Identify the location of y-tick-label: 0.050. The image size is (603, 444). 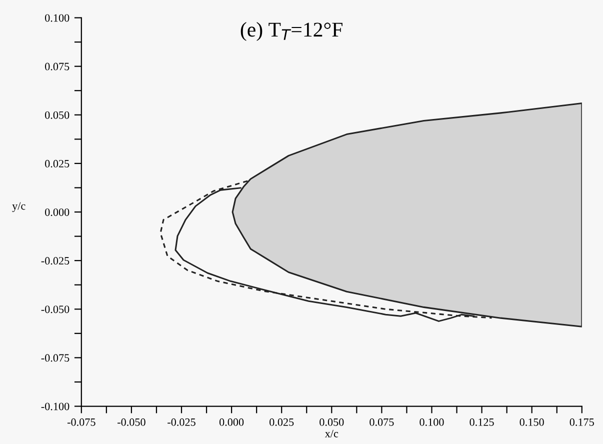
(57, 115).